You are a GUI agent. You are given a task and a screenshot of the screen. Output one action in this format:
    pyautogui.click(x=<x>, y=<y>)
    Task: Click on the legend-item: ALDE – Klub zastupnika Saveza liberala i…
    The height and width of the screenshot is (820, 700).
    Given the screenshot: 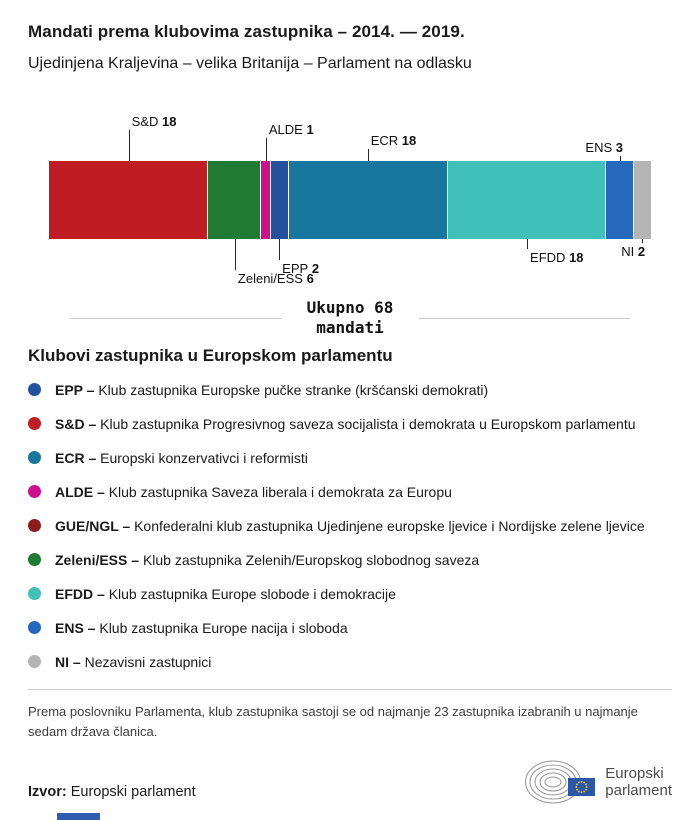 What is the action you would take?
    pyautogui.click(x=350, y=492)
    